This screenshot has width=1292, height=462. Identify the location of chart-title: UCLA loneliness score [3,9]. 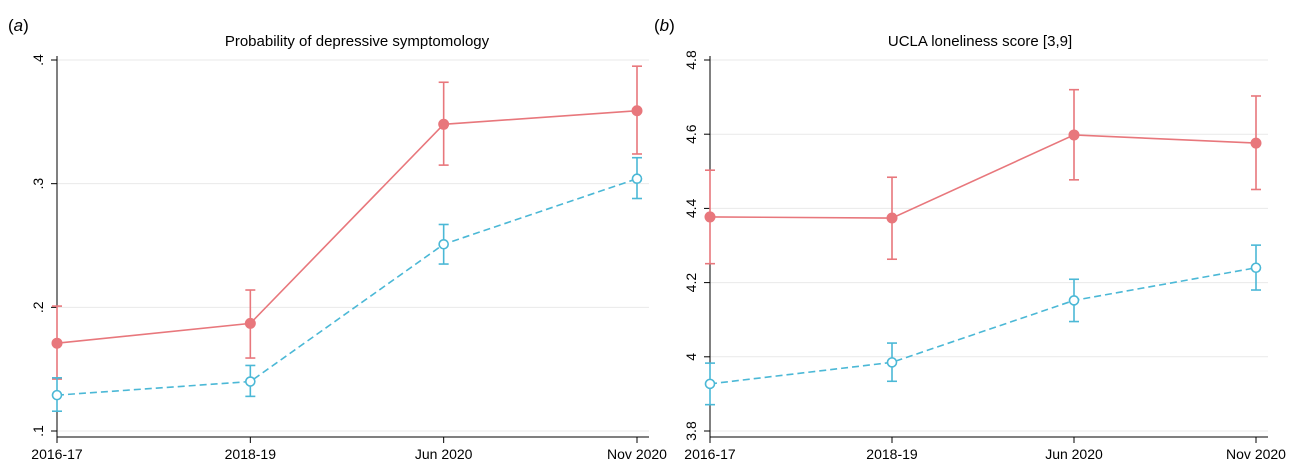
(980, 41).